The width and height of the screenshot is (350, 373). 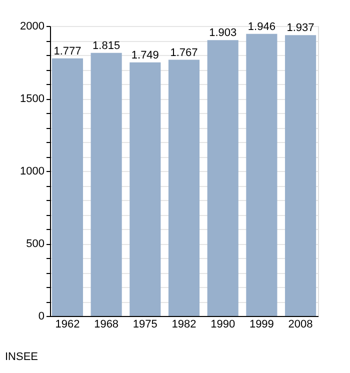 What do you see at coordinates (184, 324) in the screenshot?
I see `x-tick-label: 1982` at bounding box center [184, 324].